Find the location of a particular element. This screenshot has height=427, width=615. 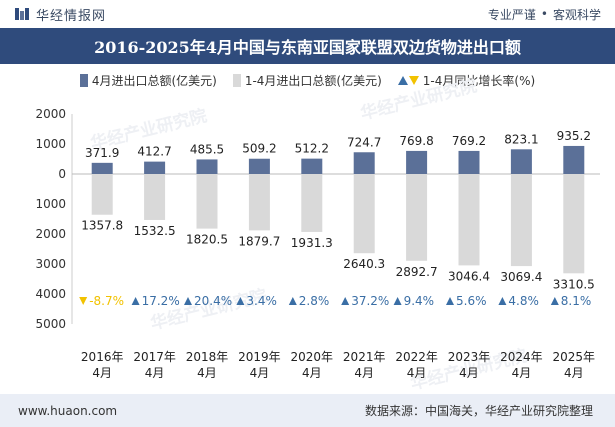

watermark-1: 华经产业研究院 is located at coordinates (418, 99).